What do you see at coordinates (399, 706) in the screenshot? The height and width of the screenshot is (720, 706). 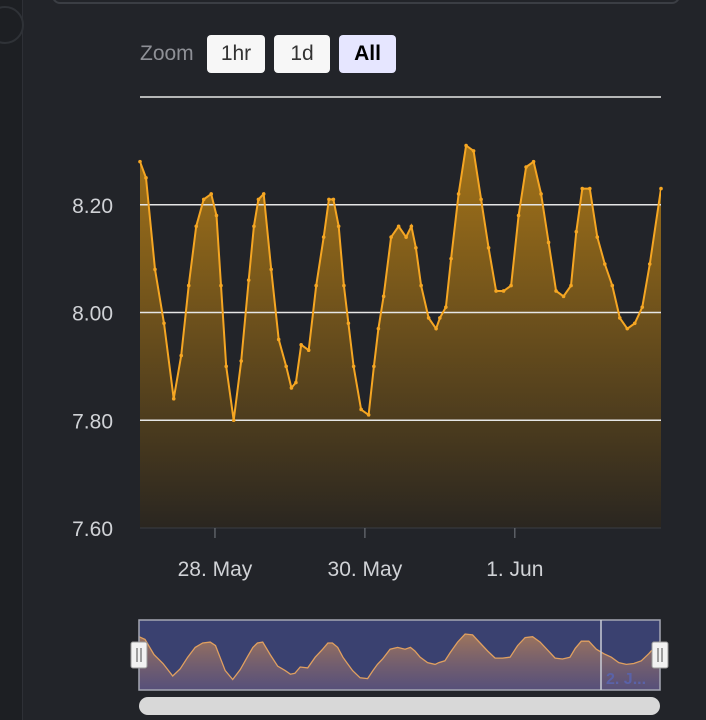 I see `scrollbar-thumb` at bounding box center [399, 706].